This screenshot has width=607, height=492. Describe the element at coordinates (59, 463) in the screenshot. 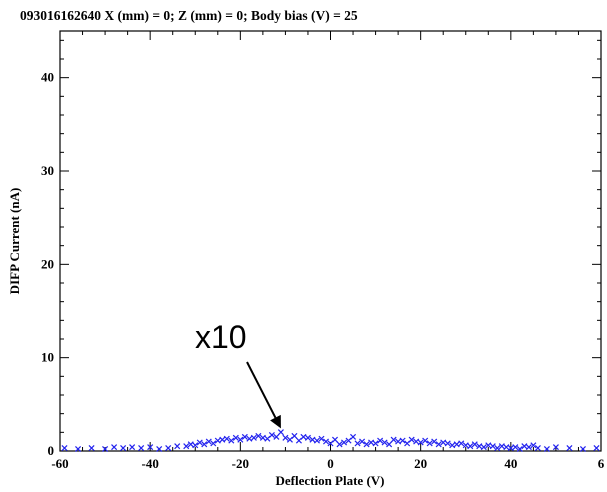

I see `x-tick-label: -60` at that location.